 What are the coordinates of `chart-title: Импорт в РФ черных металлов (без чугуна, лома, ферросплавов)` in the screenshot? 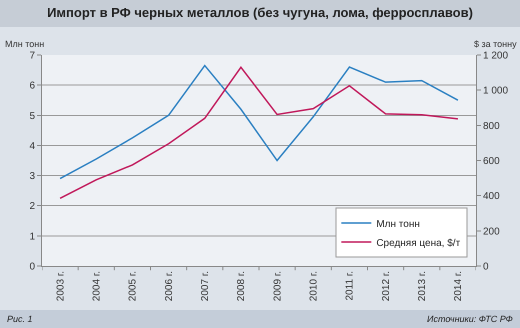 It's located at (260, 12).